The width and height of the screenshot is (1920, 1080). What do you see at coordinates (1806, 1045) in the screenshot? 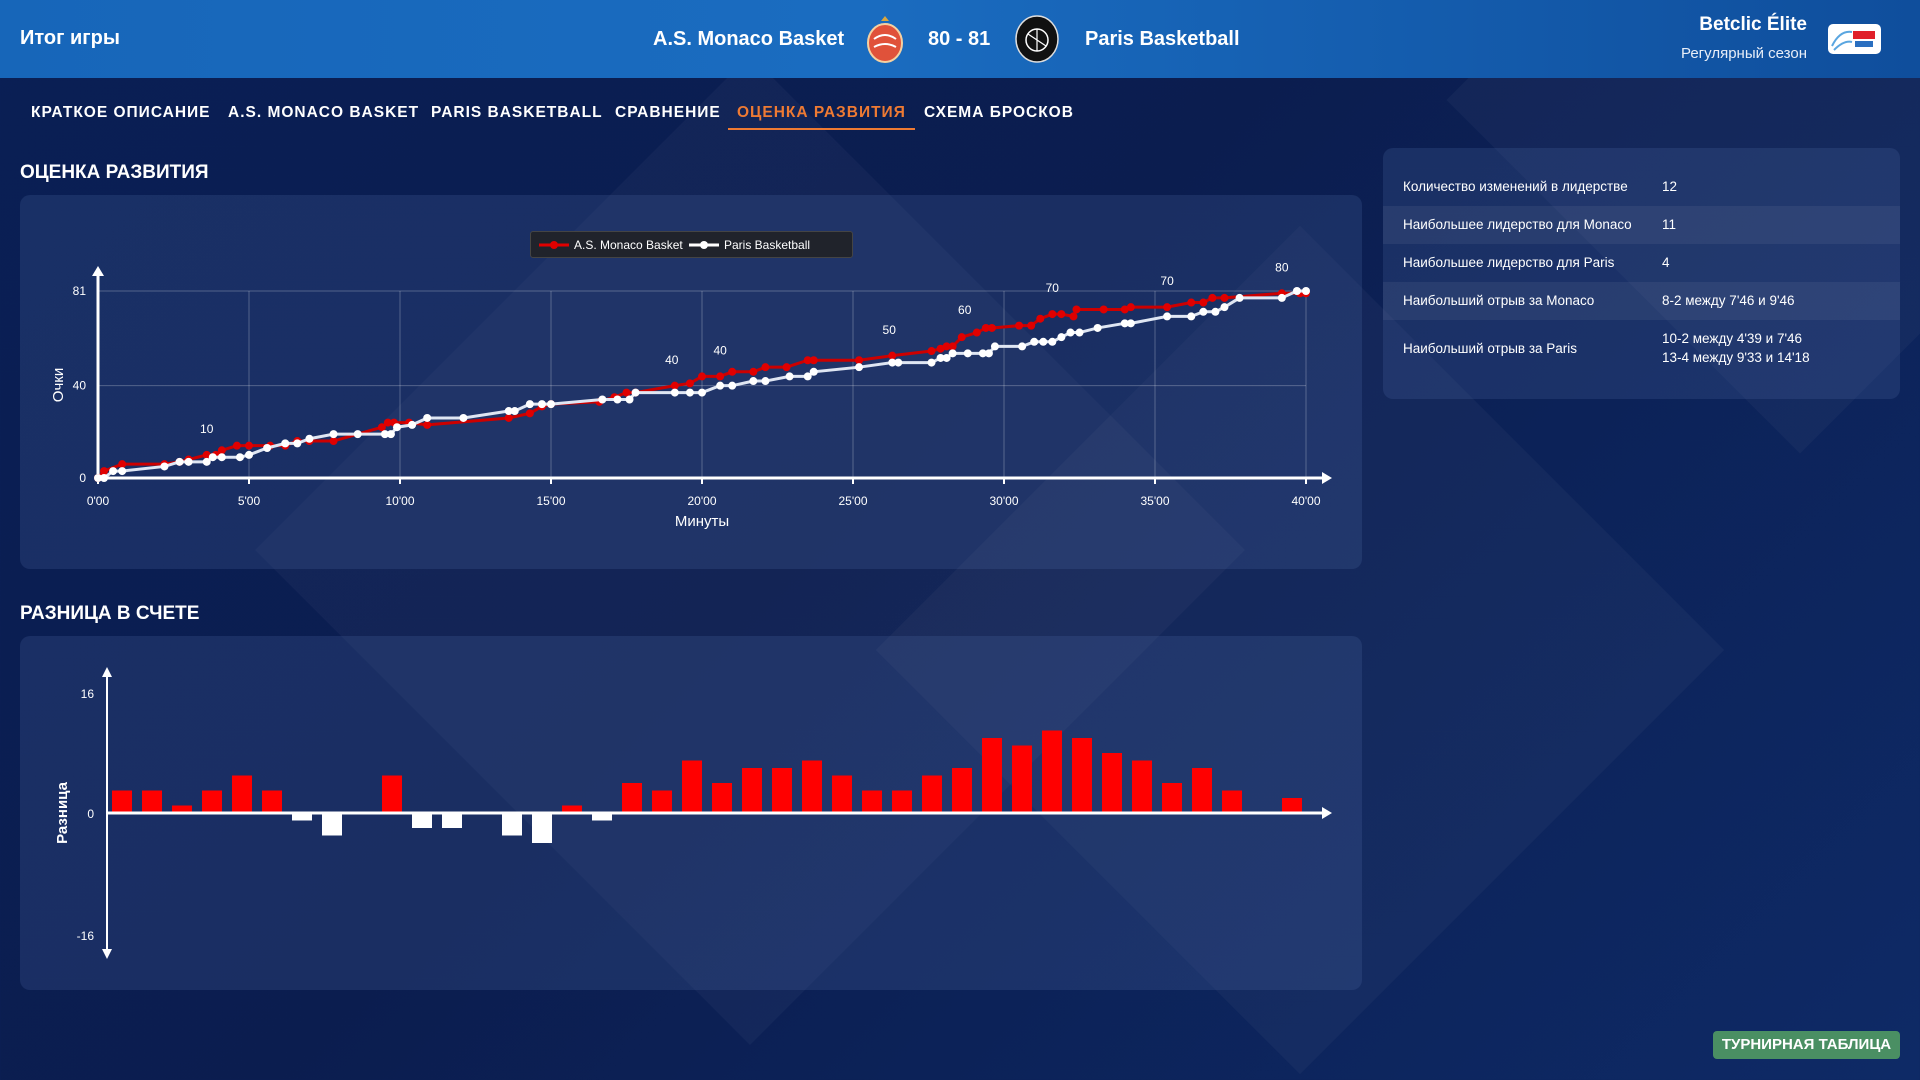
I see `standings-button: ТУРНИРНАЯ ТАБЛИЦА` at bounding box center [1806, 1045].